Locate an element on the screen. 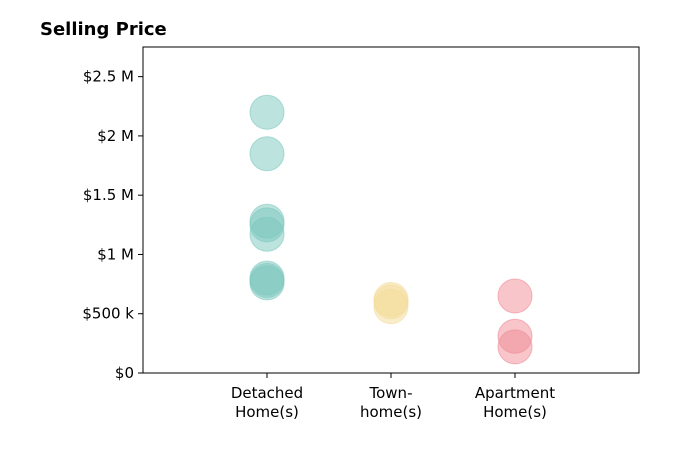  x-tick-label: Town-home(s) is located at coordinates (391, 402).